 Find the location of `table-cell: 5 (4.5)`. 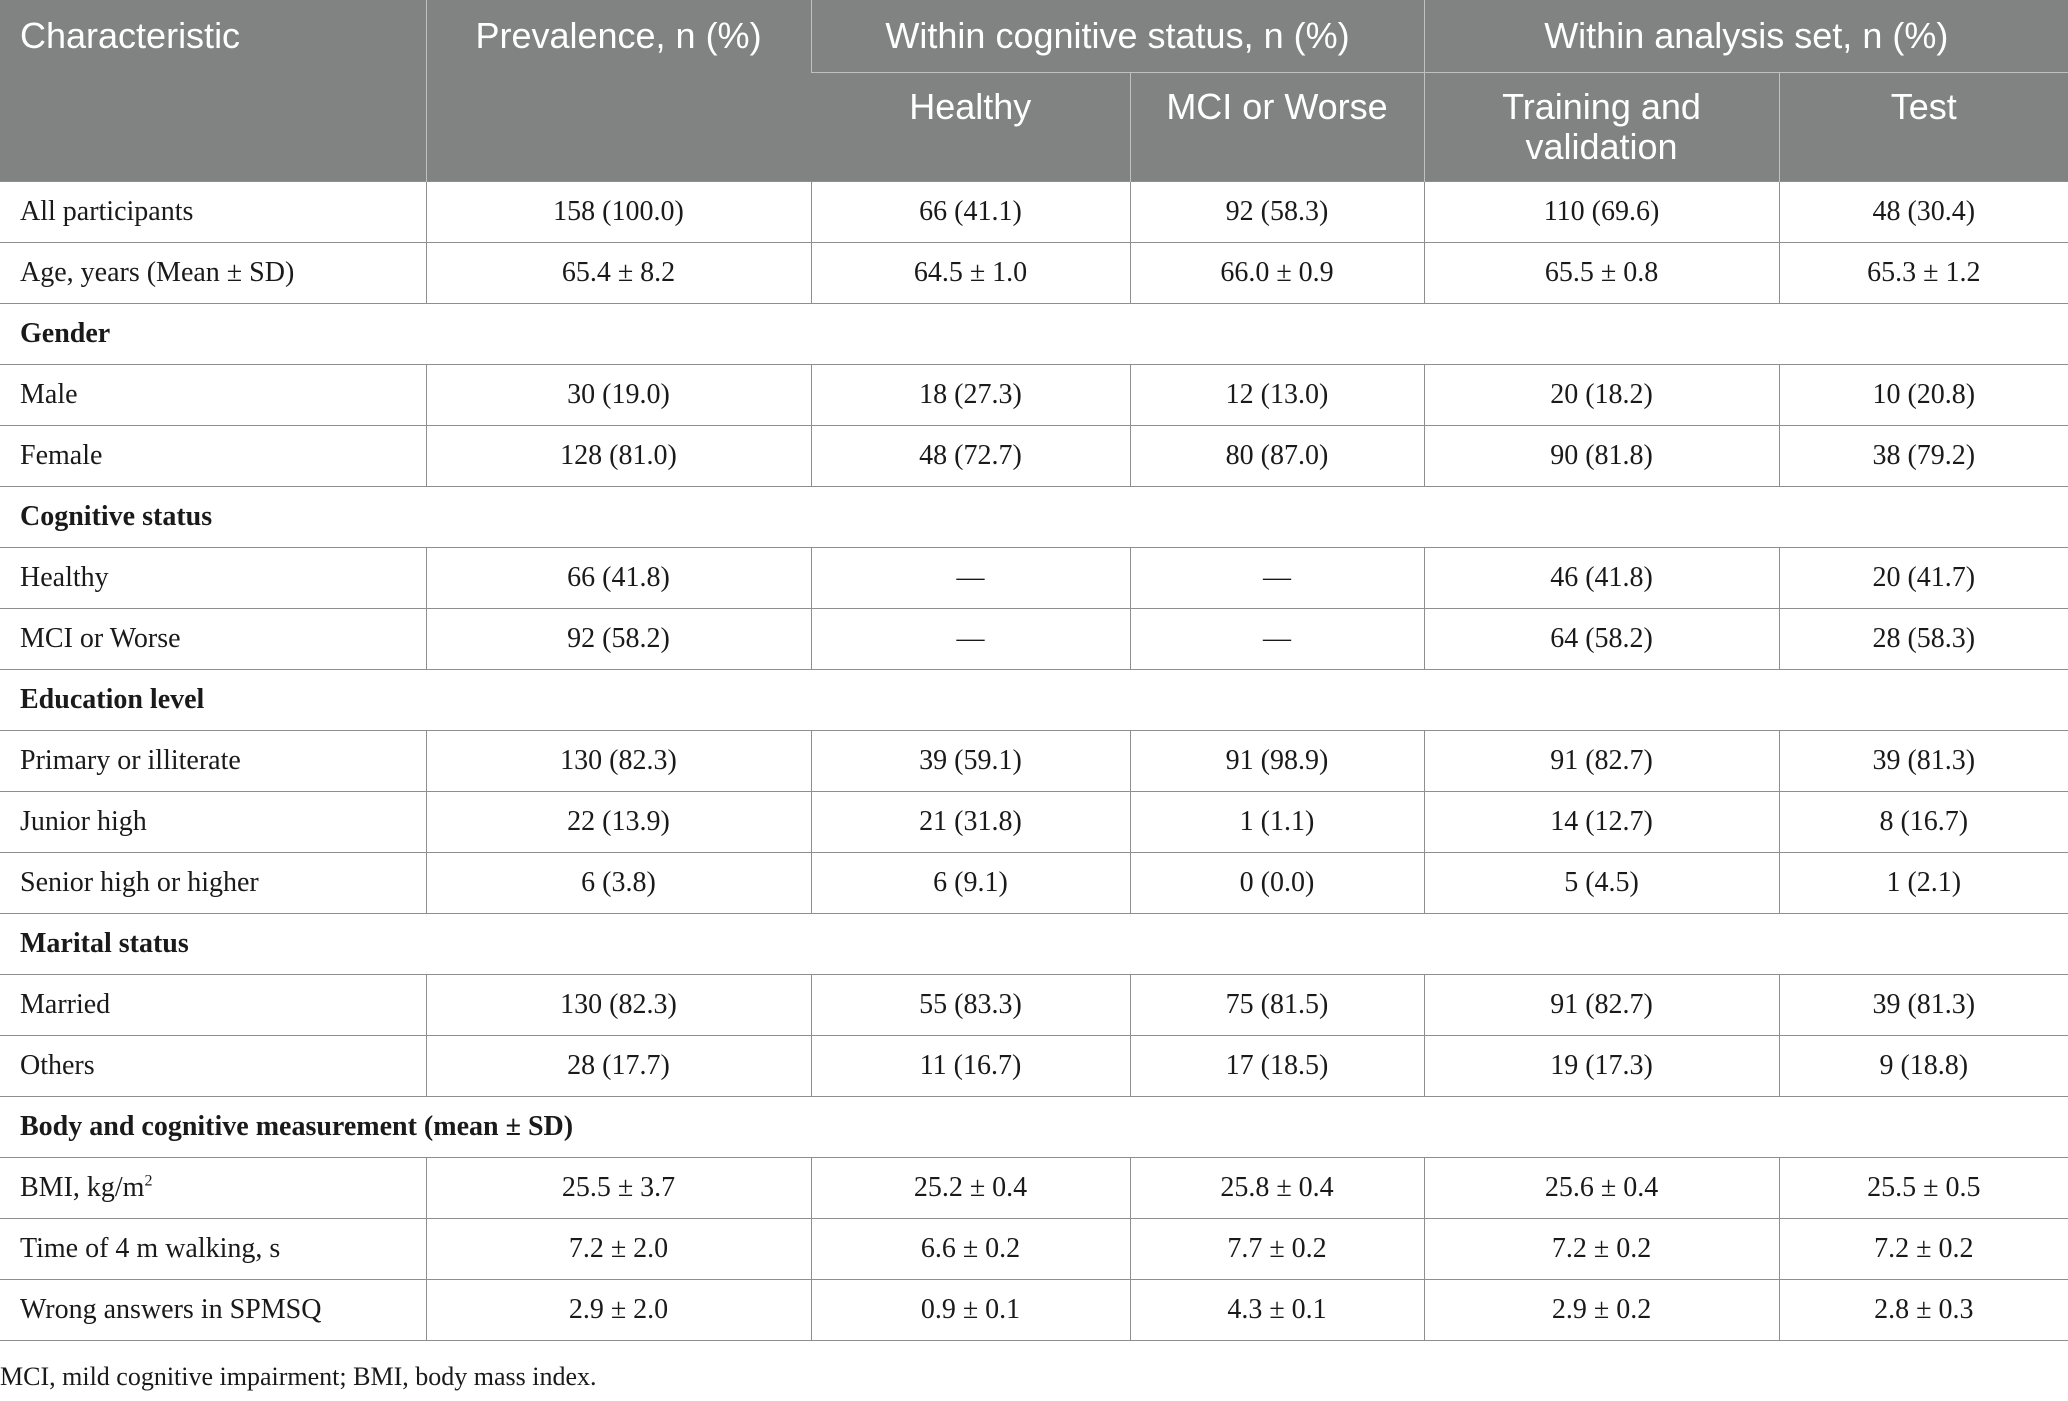

table-cell: 5 (4.5) is located at coordinates (1601, 883).